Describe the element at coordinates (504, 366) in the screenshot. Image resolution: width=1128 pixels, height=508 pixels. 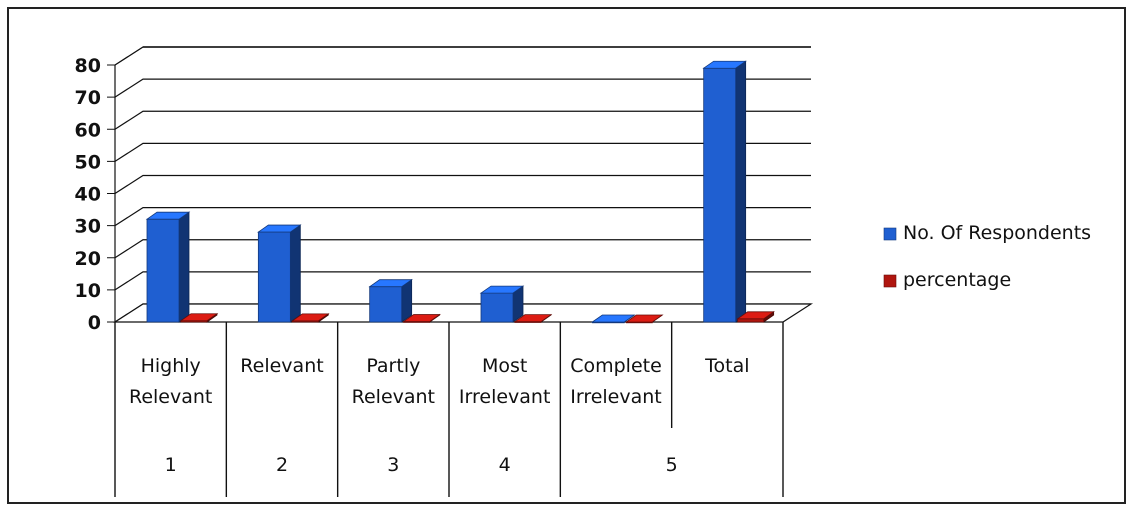
I see `category-label: Most` at that location.